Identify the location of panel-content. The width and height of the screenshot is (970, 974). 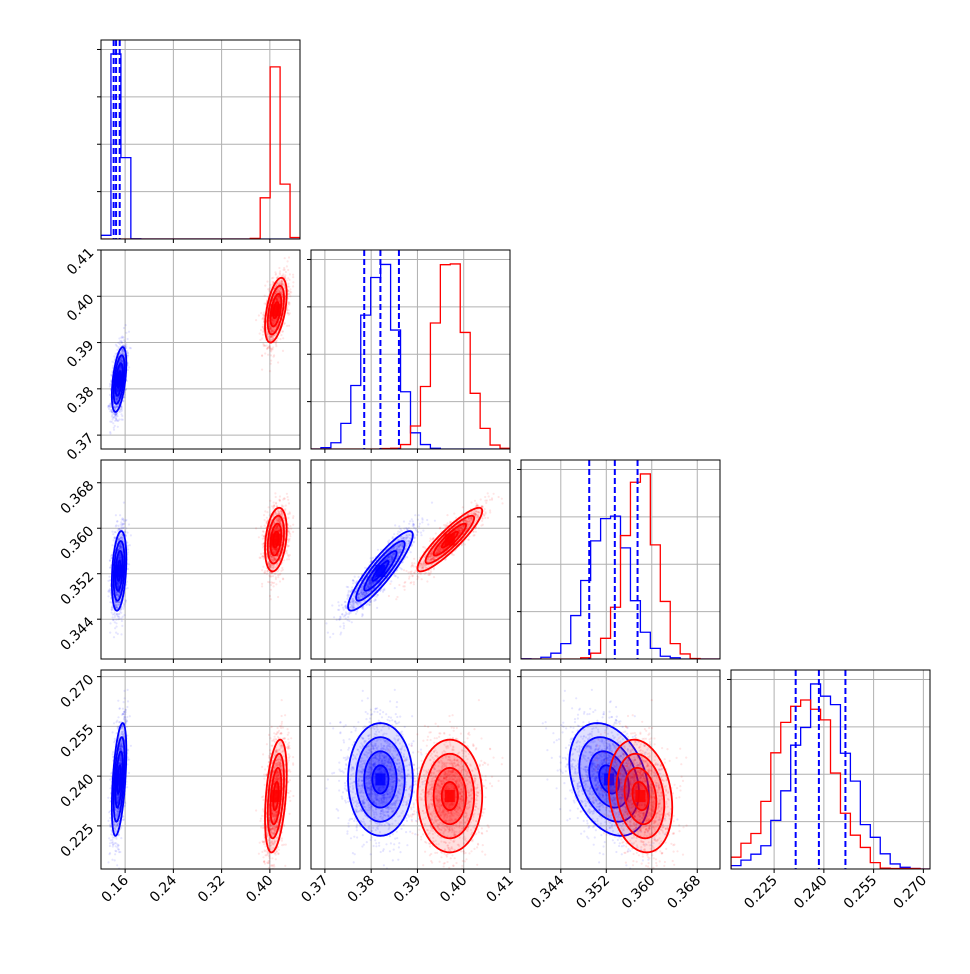
(200, 565).